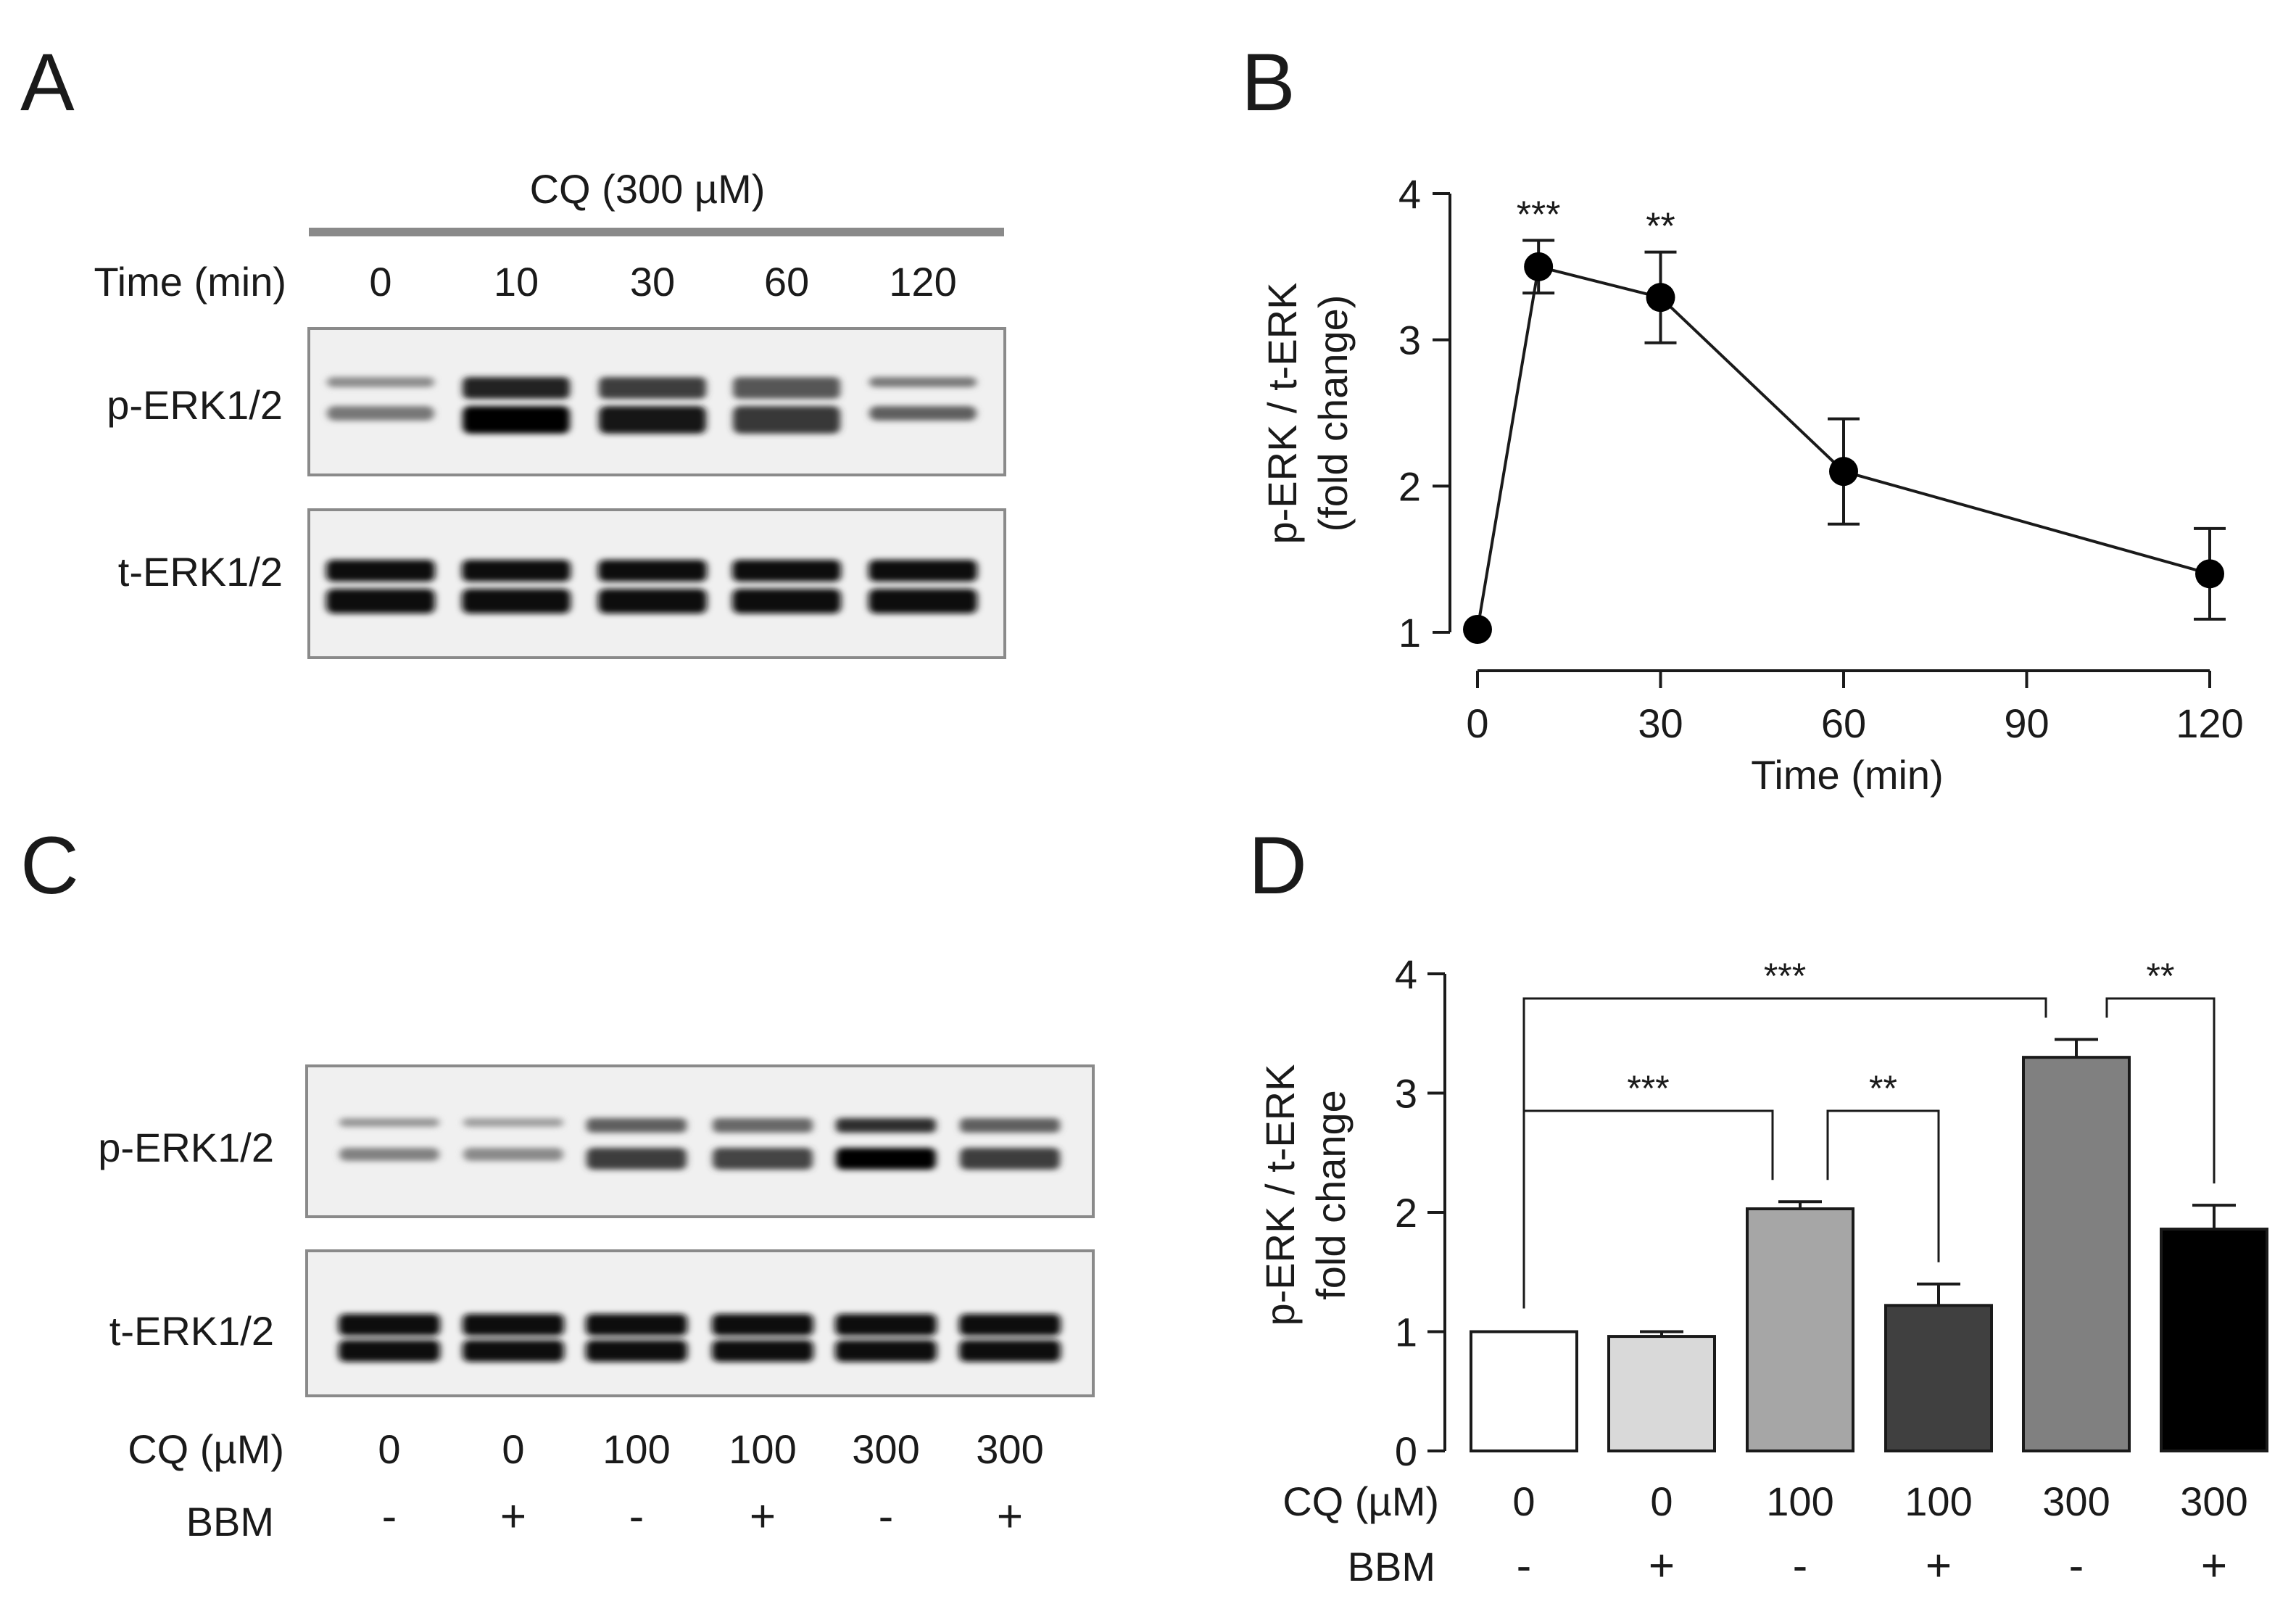 This screenshot has width=2296, height=1617. I want to click on x-tick-label: 90, so click(2026, 723).